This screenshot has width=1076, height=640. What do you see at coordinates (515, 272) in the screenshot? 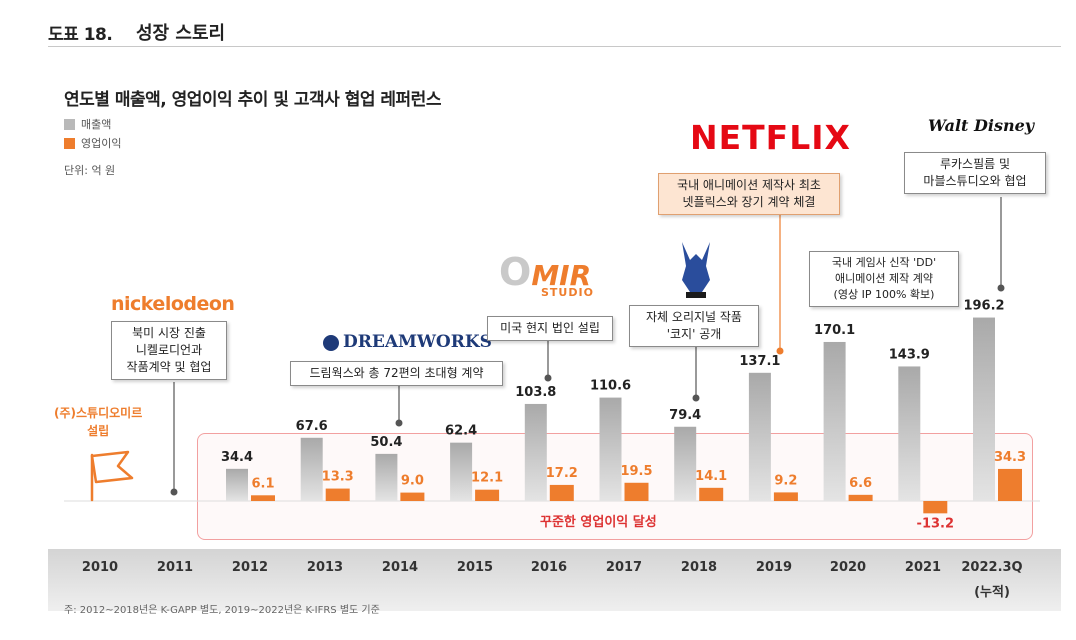
I see `studio-mir-logo-o: O` at bounding box center [515, 272].